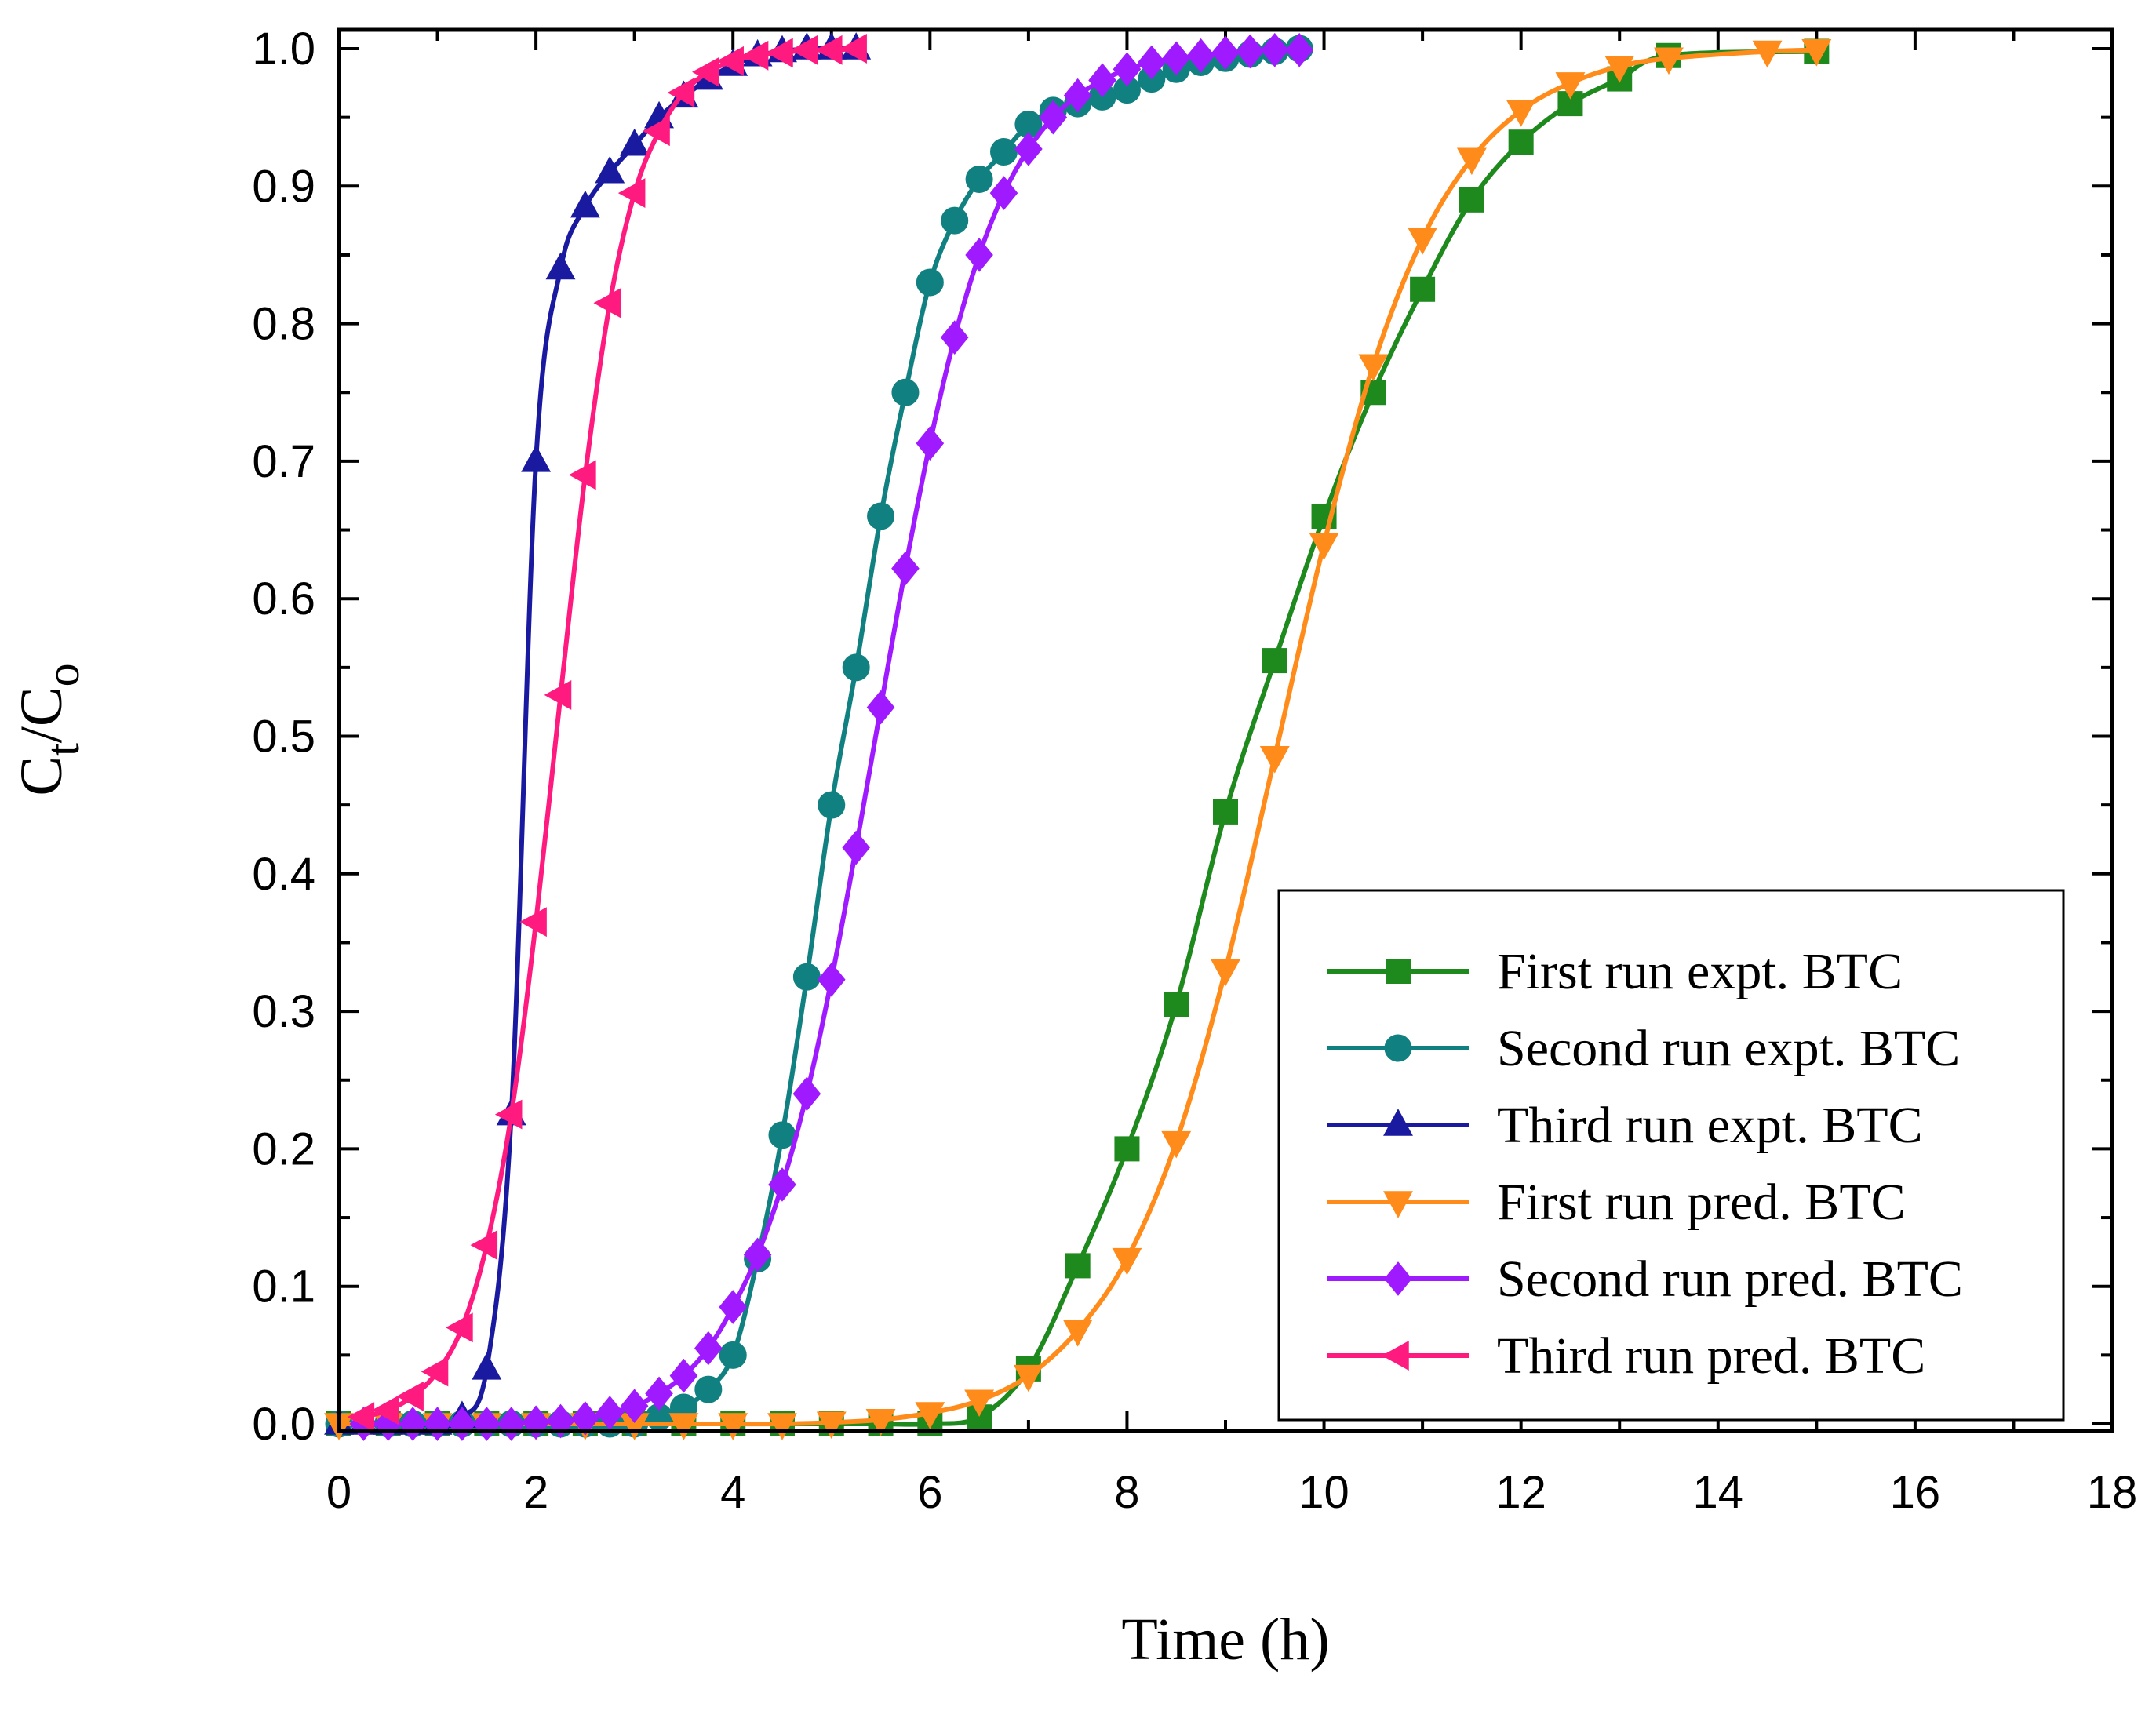 The image size is (2156, 1711). Describe the element at coordinates (283, 461) in the screenshot. I see `y-tick-label: 0.7` at that location.